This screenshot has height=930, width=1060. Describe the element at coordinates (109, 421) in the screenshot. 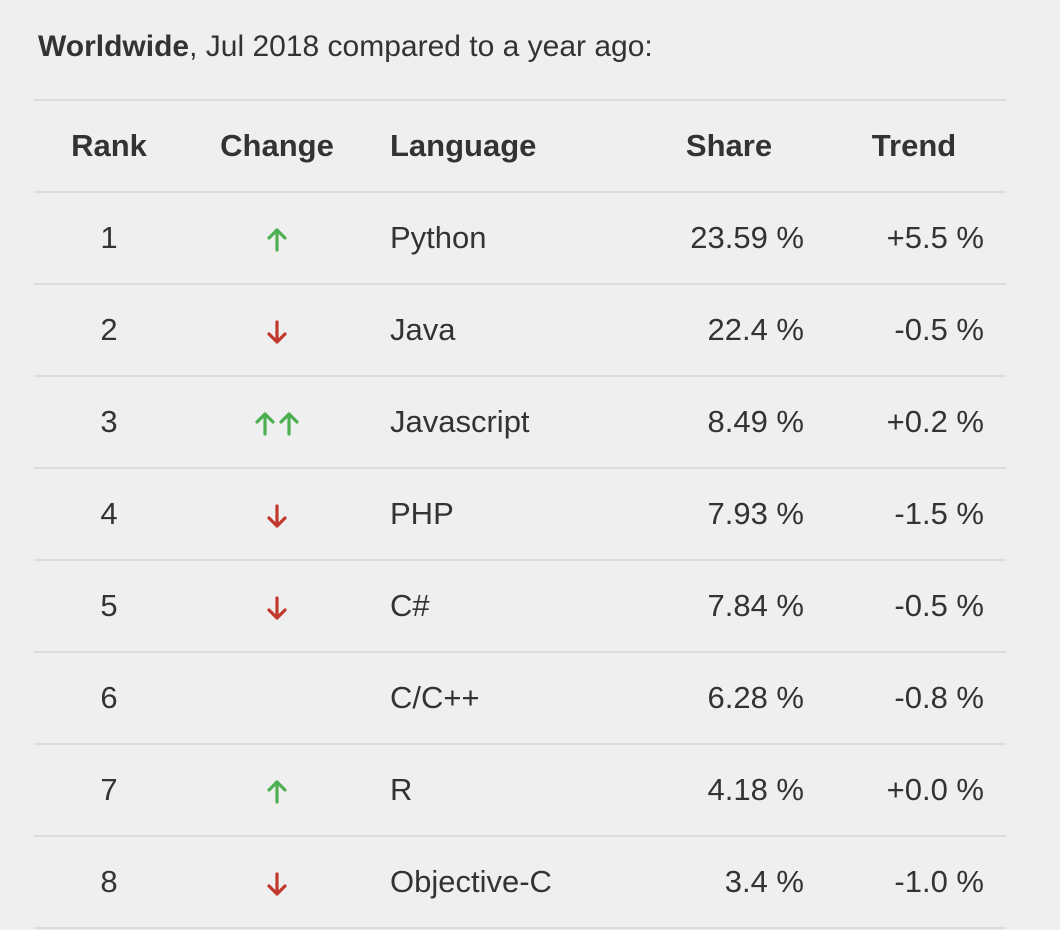

I see `rank-cell: 3` at that location.